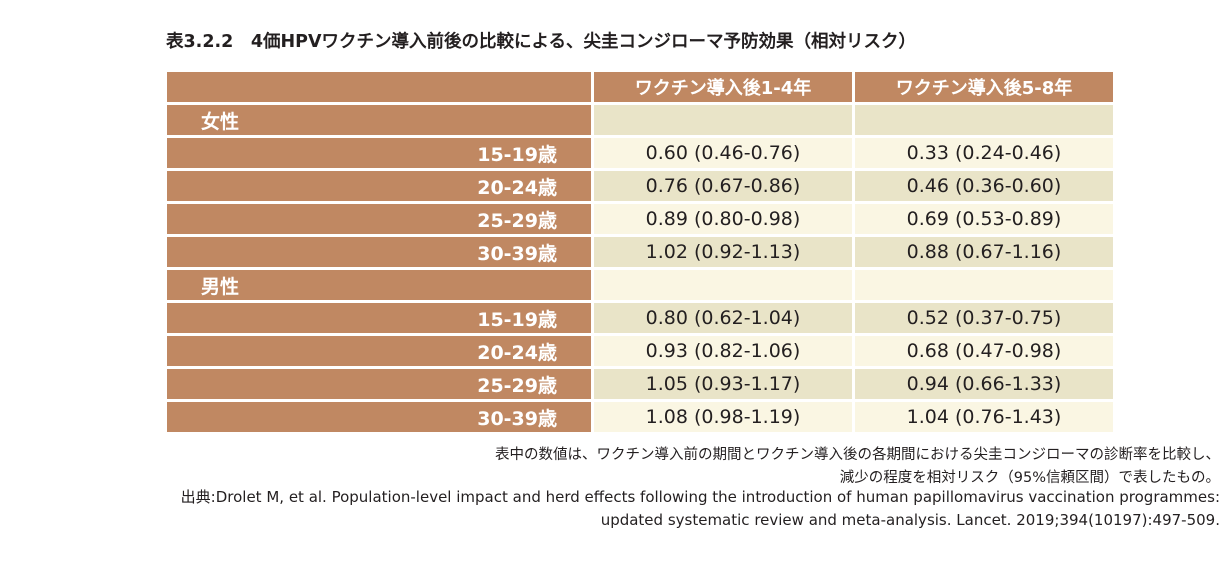 This screenshot has width=1230, height=569. Describe the element at coordinates (984, 318) in the screenshot. I see `value-5-8: 0.52 (0.37-0.75)` at that location.